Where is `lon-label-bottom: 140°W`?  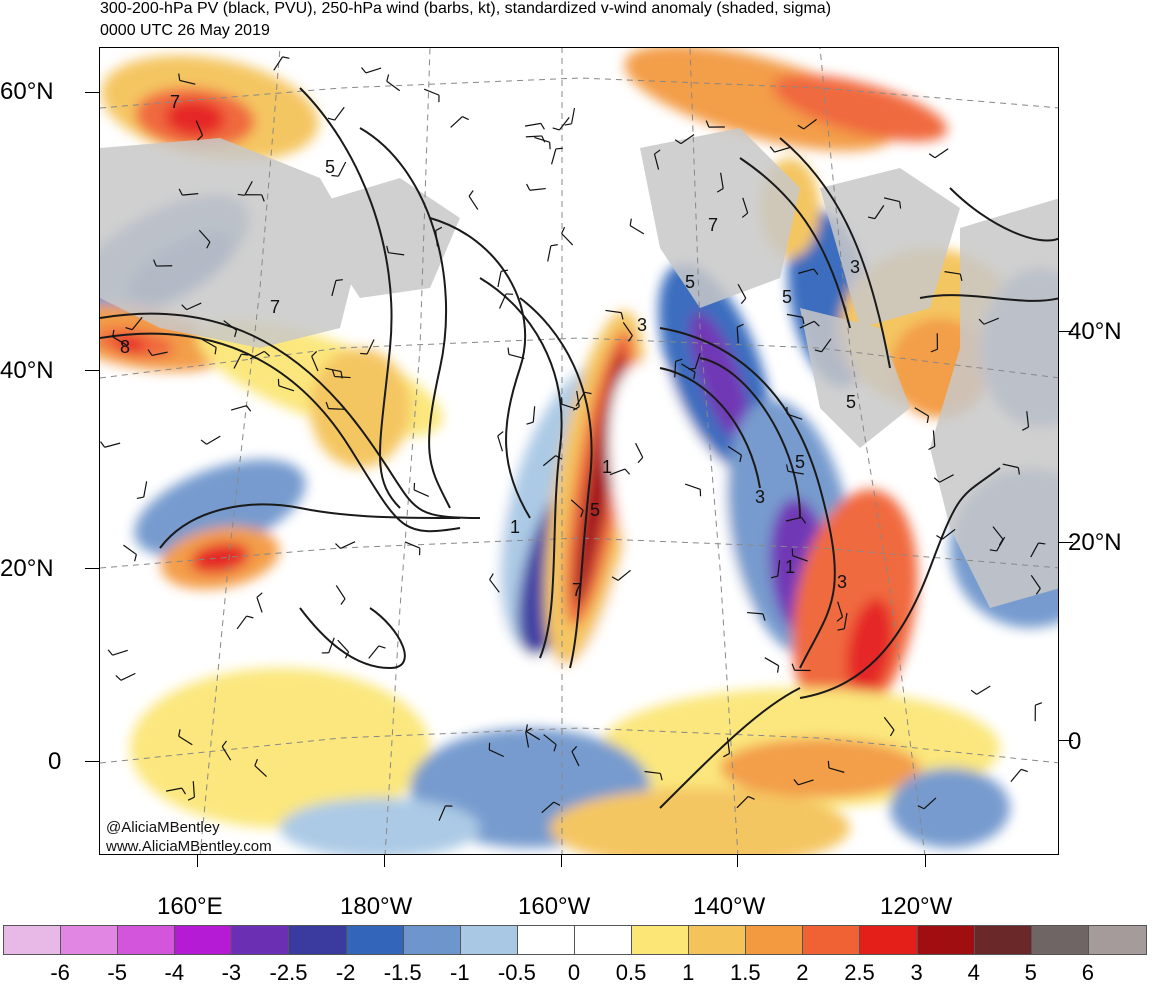 lon-label-bottom: 140°W is located at coordinates (729, 907).